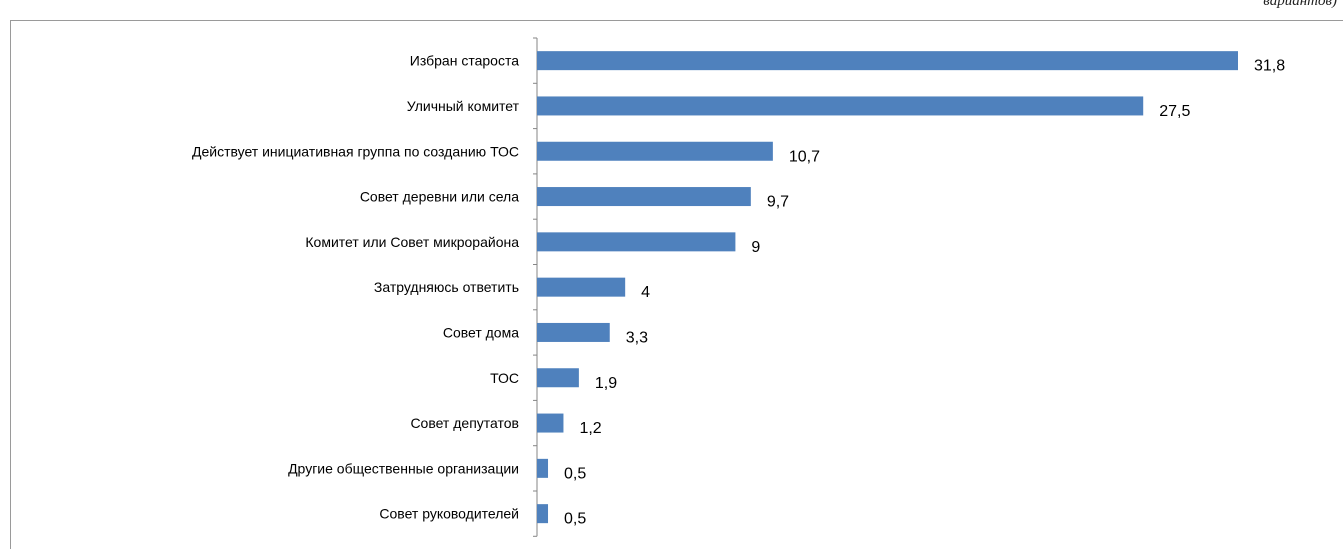  What do you see at coordinates (637, 337) in the screenshot?
I see `data-label: 3,3` at bounding box center [637, 337].